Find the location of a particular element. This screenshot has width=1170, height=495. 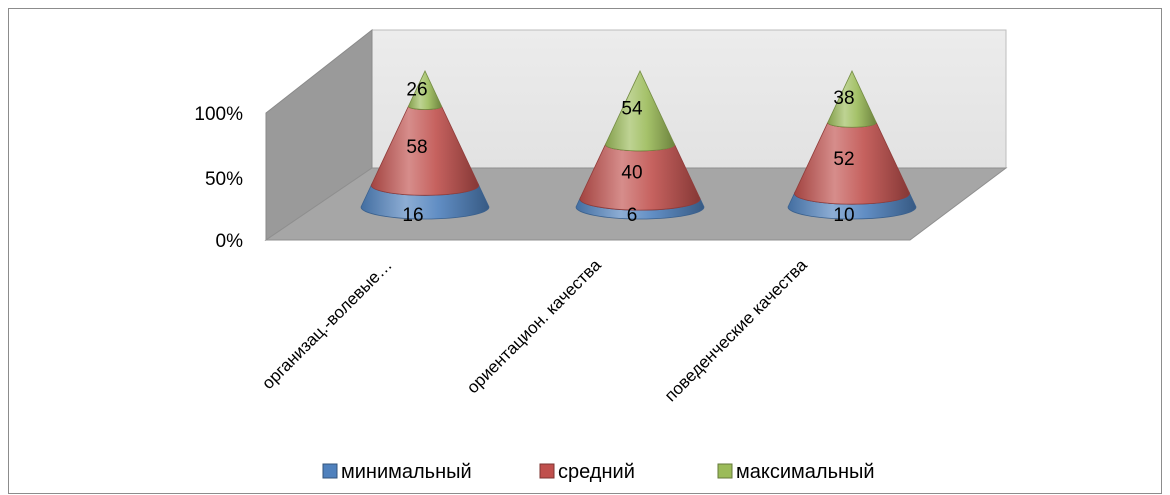

data-label: 38 is located at coordinates (843, 98).